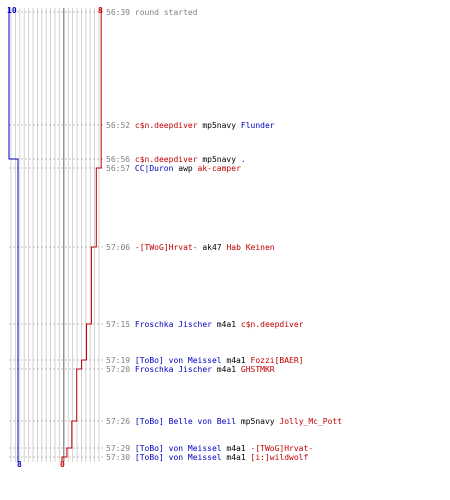 The width and height of the screenshot is (450, 500). Describe the element at coordinates (212, 247) in the screenshot. I see `event-text: ak47` at that location.